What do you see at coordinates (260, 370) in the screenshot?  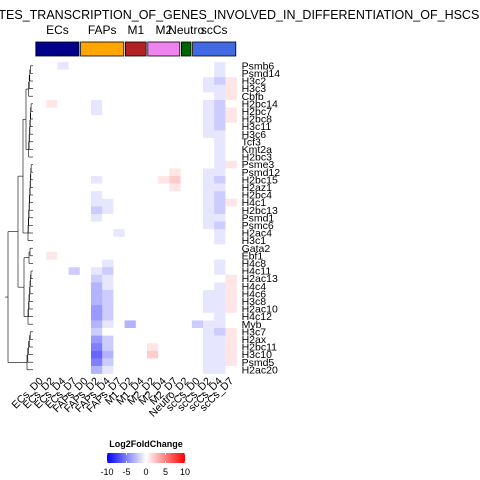 I see `row-label: H2ac20` at bounding box center [260, 370].